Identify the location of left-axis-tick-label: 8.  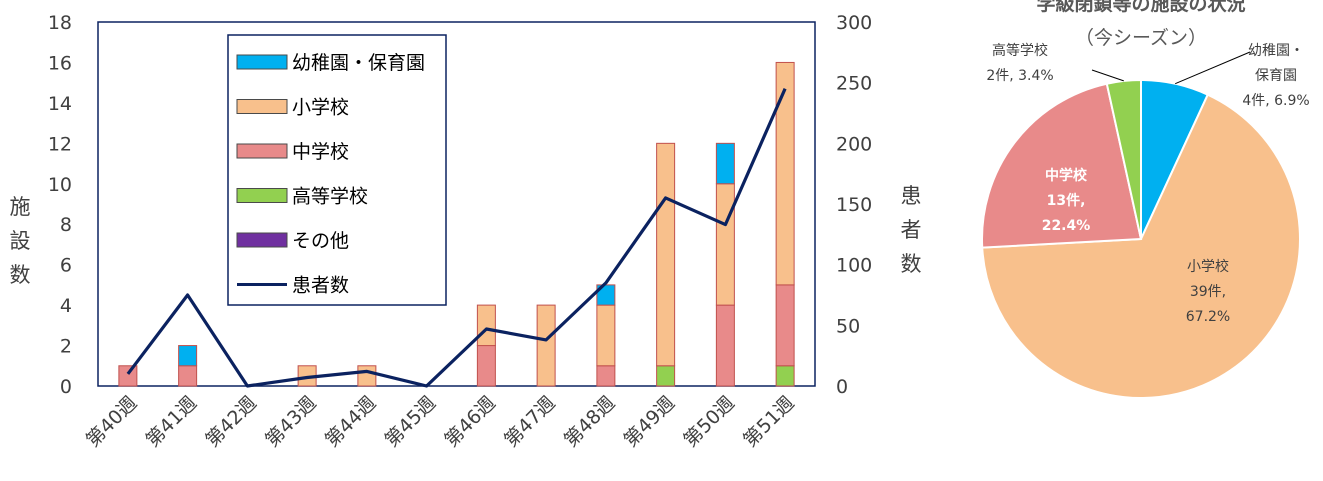
(66, 225).